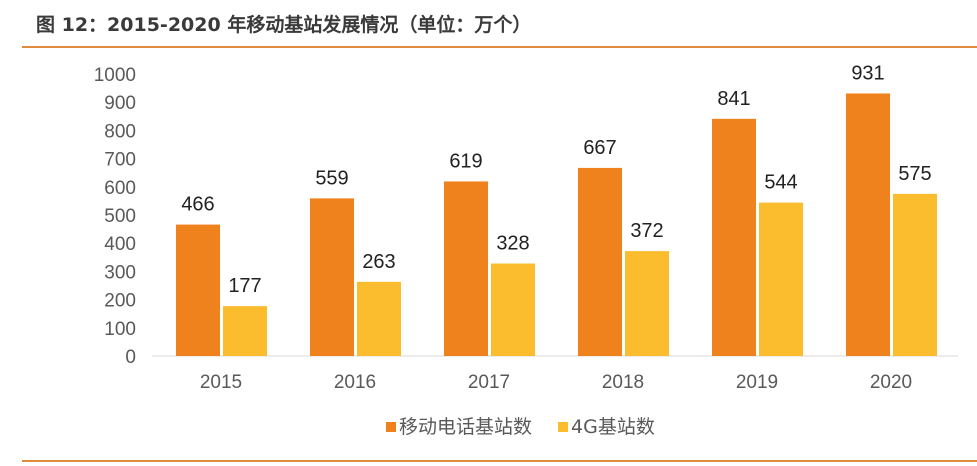 The width and height of the screenshot is (977, 466). What do you see at coordinates (757, 382) in the screenshot?
I see `x-tick-label: 2019` at bounding box center [757, 382].